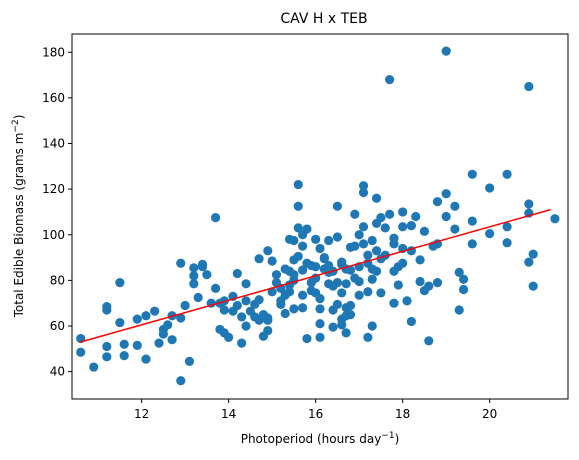 The height and width of the screenshot is (460, 579). I want to click on x-tick-label: 16, so click(315, 414).